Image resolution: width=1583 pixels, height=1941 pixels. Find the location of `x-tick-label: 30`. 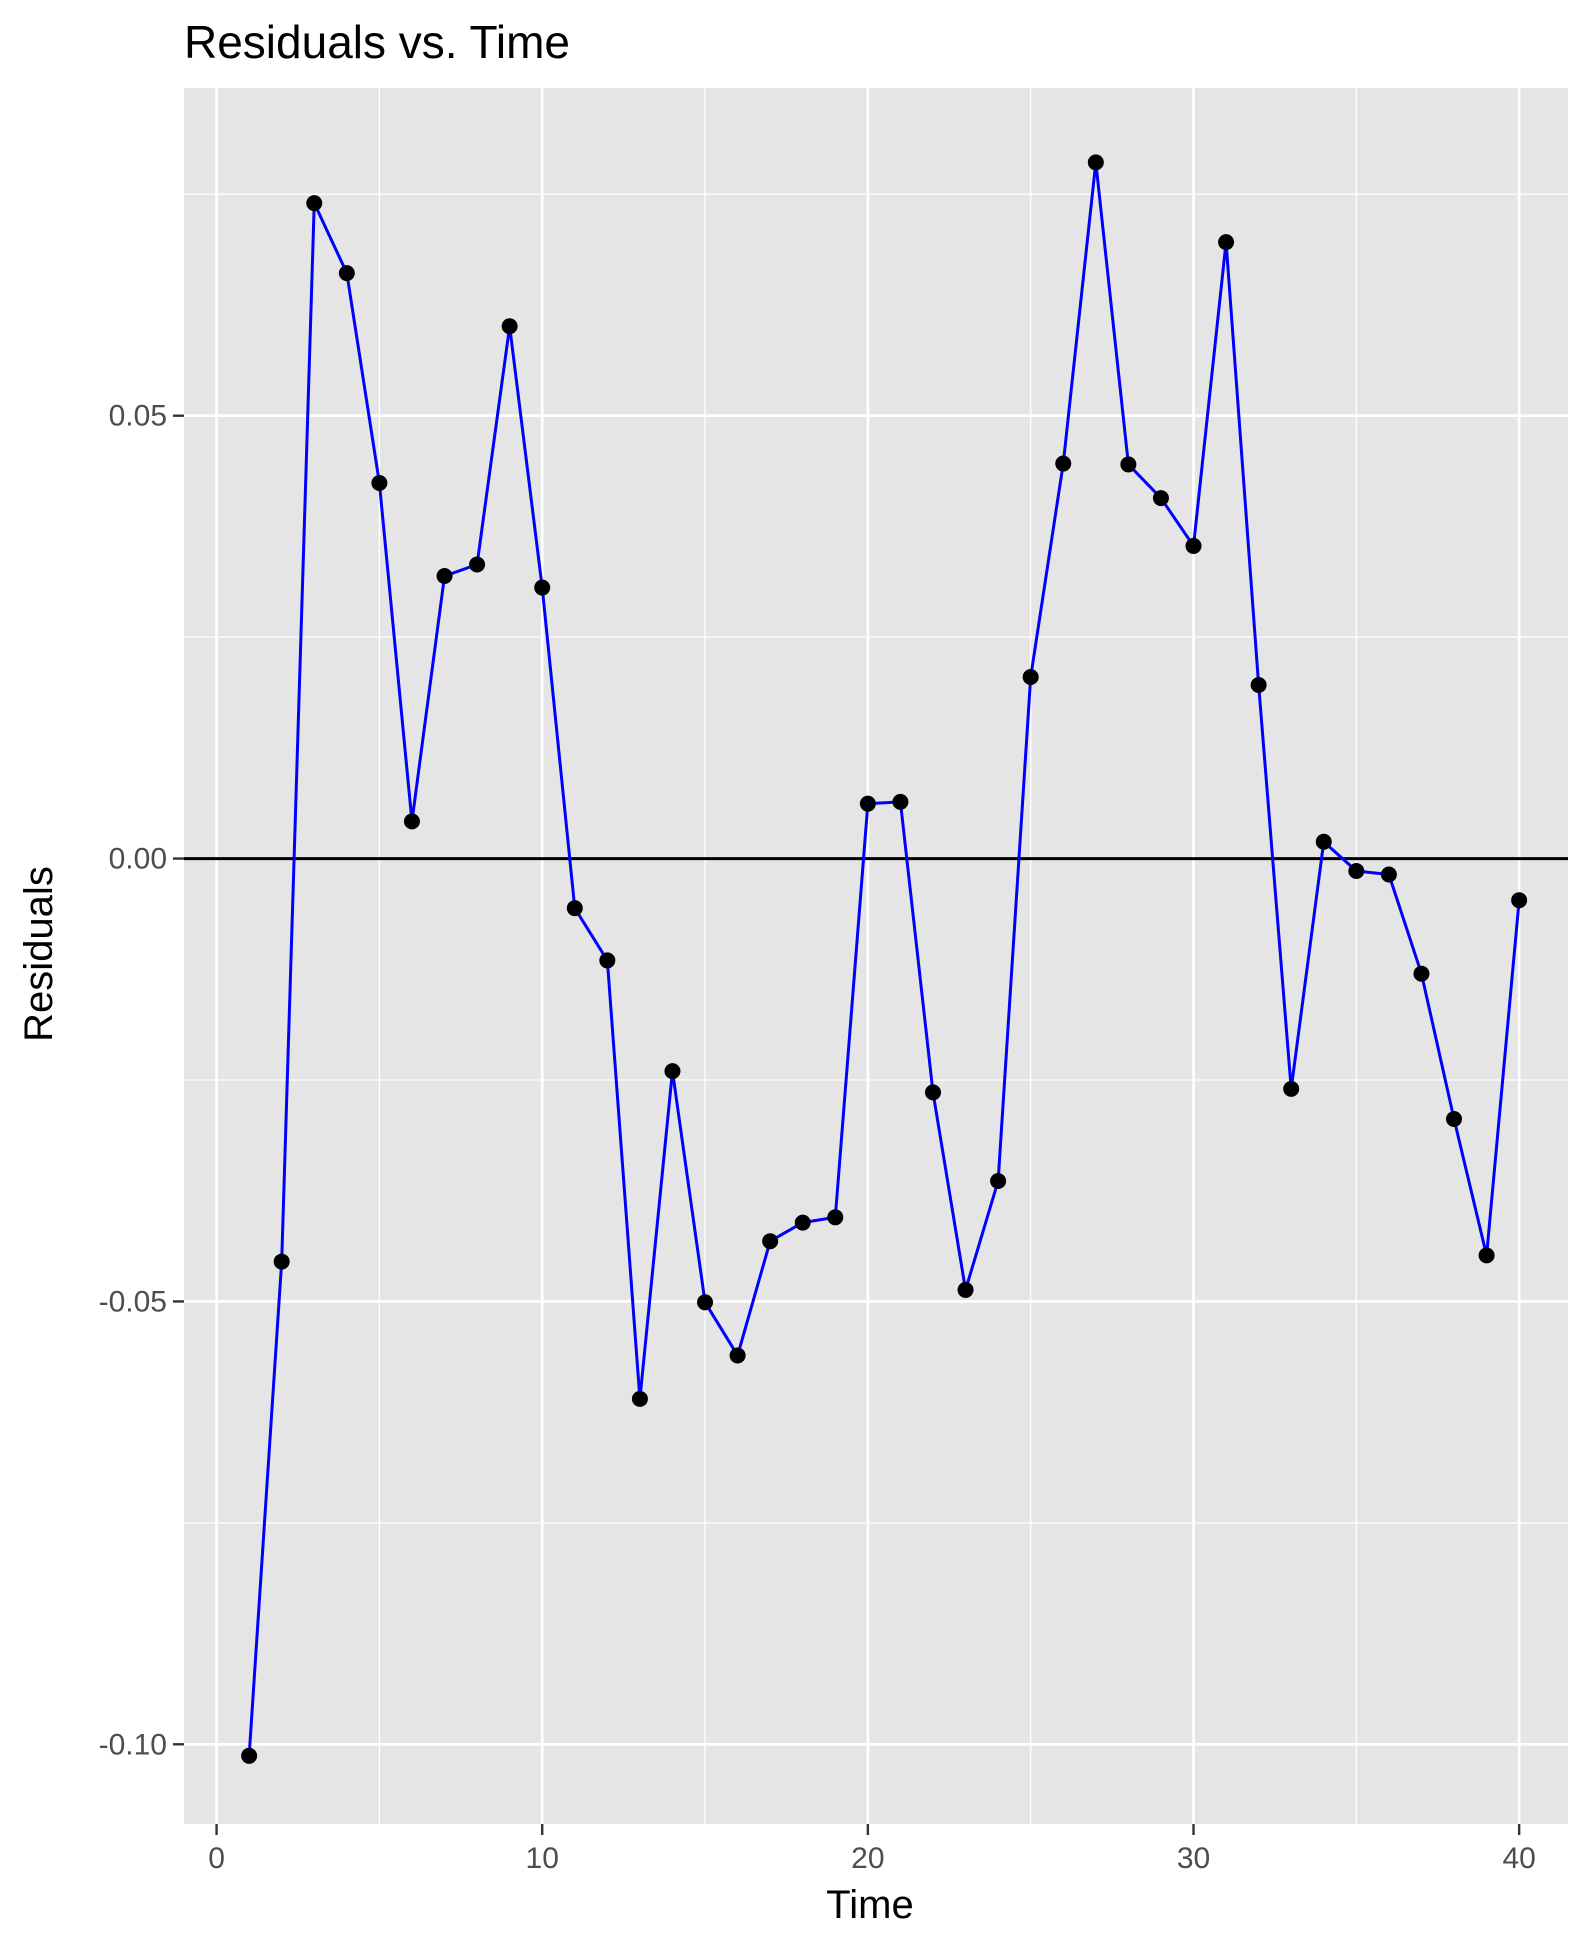

x-tick-label: 30 is located at coordinates (1193, 1858).